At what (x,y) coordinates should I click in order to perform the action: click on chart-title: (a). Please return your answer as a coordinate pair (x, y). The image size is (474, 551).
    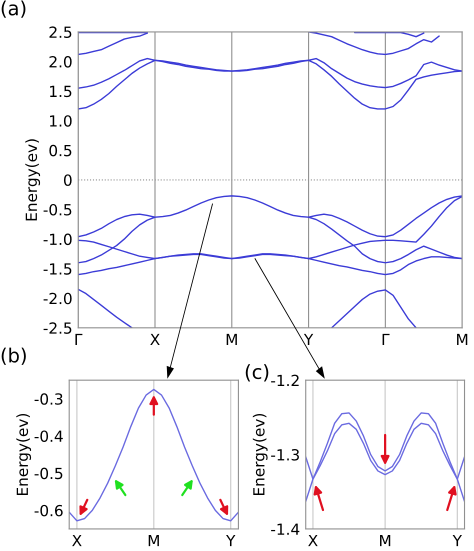
    Looking at the image, I should click on (14, 9).